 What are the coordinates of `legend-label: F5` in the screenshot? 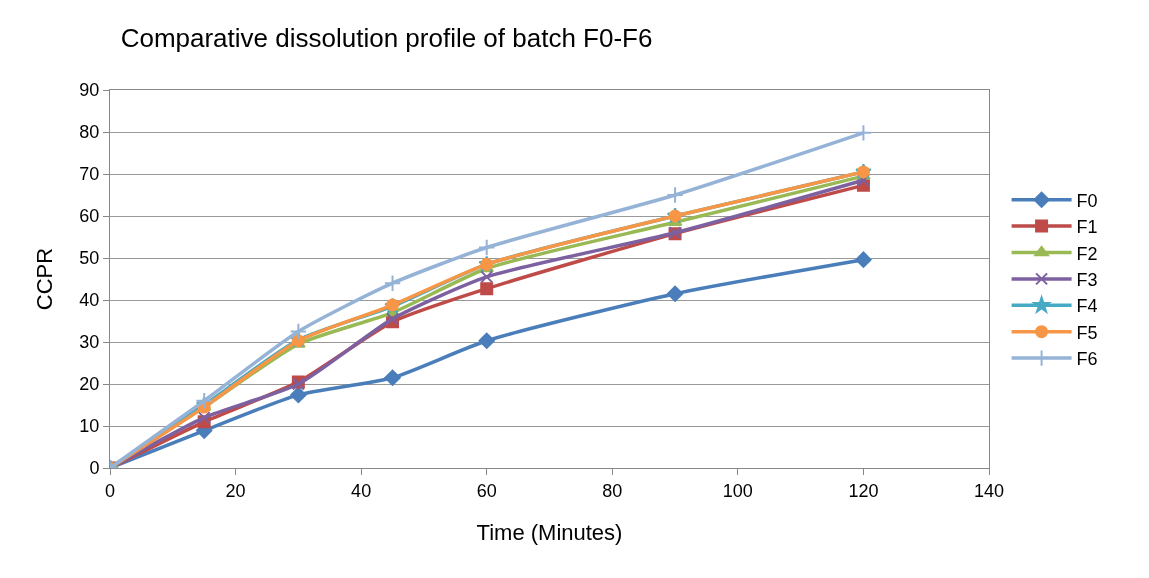 It's located at (1087, 332).